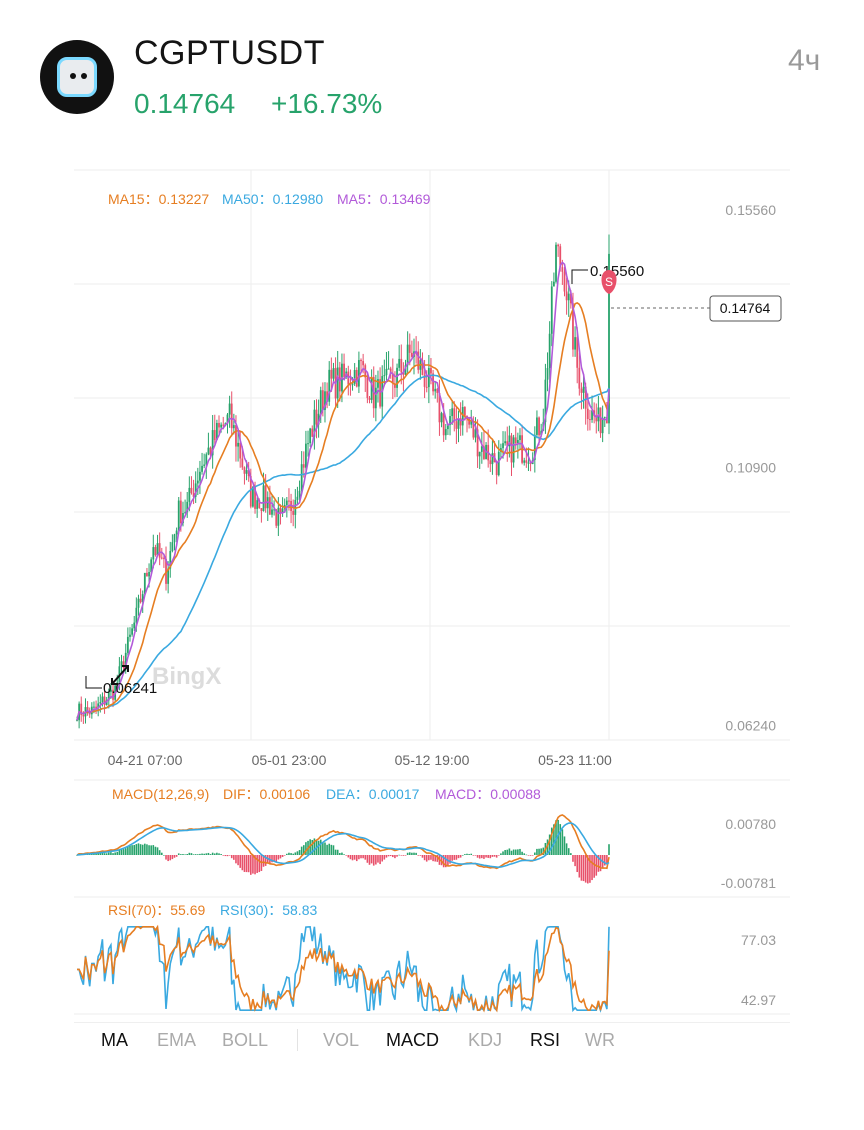 The image size is (864, 1130). What do you see at coordinates (600, 1040) in the screenshot?
I see `tab-wr: WR` at bounding box center [600, 1040].